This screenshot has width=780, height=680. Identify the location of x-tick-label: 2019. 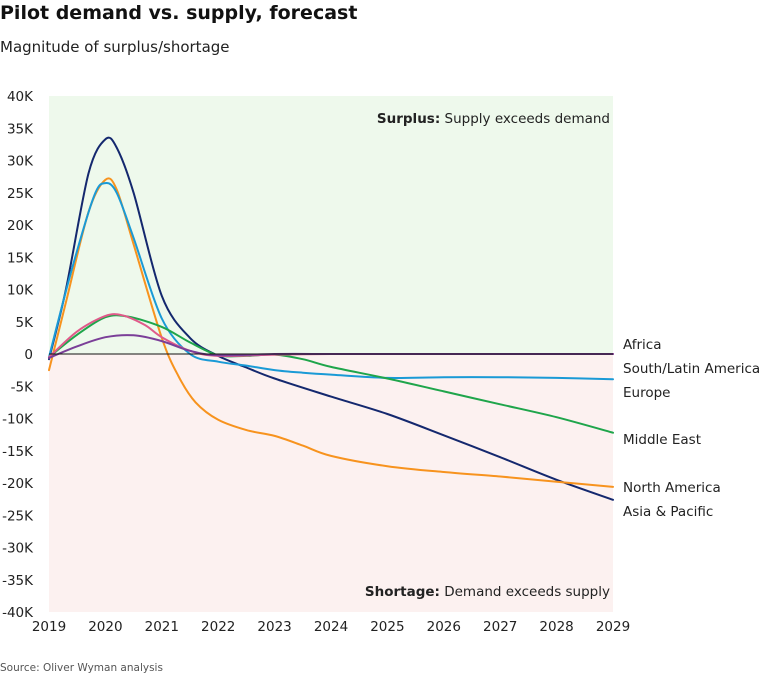
(49, 627).